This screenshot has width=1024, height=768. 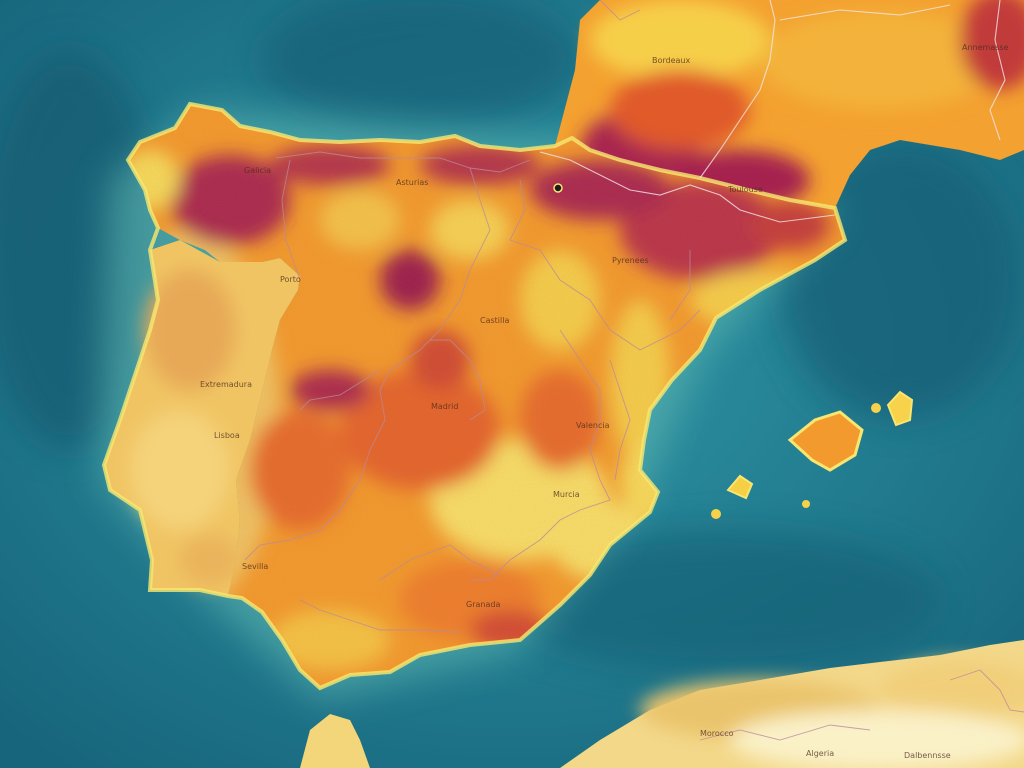 What do you see at coordinates (593, 425) in the screenshot?
I see `label-valencia: Valencia` at bounding box center [593, 425].